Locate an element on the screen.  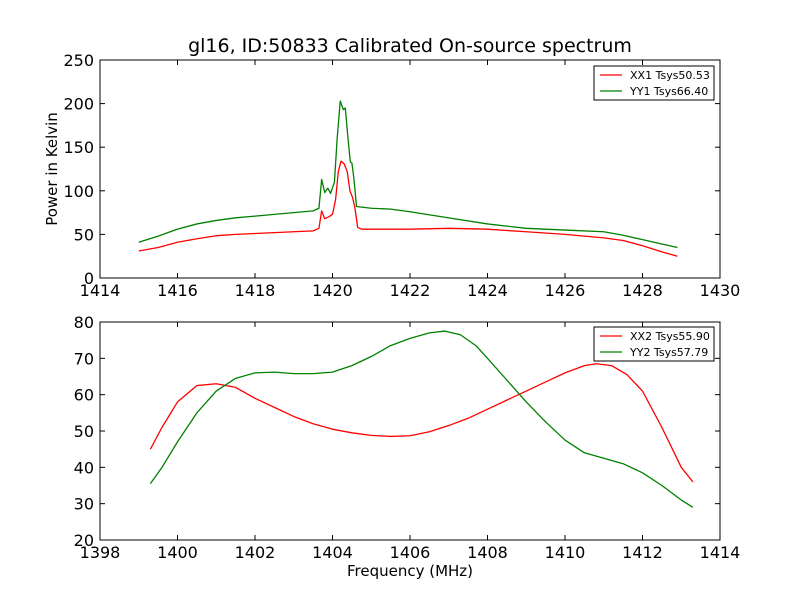
top-series-line-xx is located at coordinates (408, 208).